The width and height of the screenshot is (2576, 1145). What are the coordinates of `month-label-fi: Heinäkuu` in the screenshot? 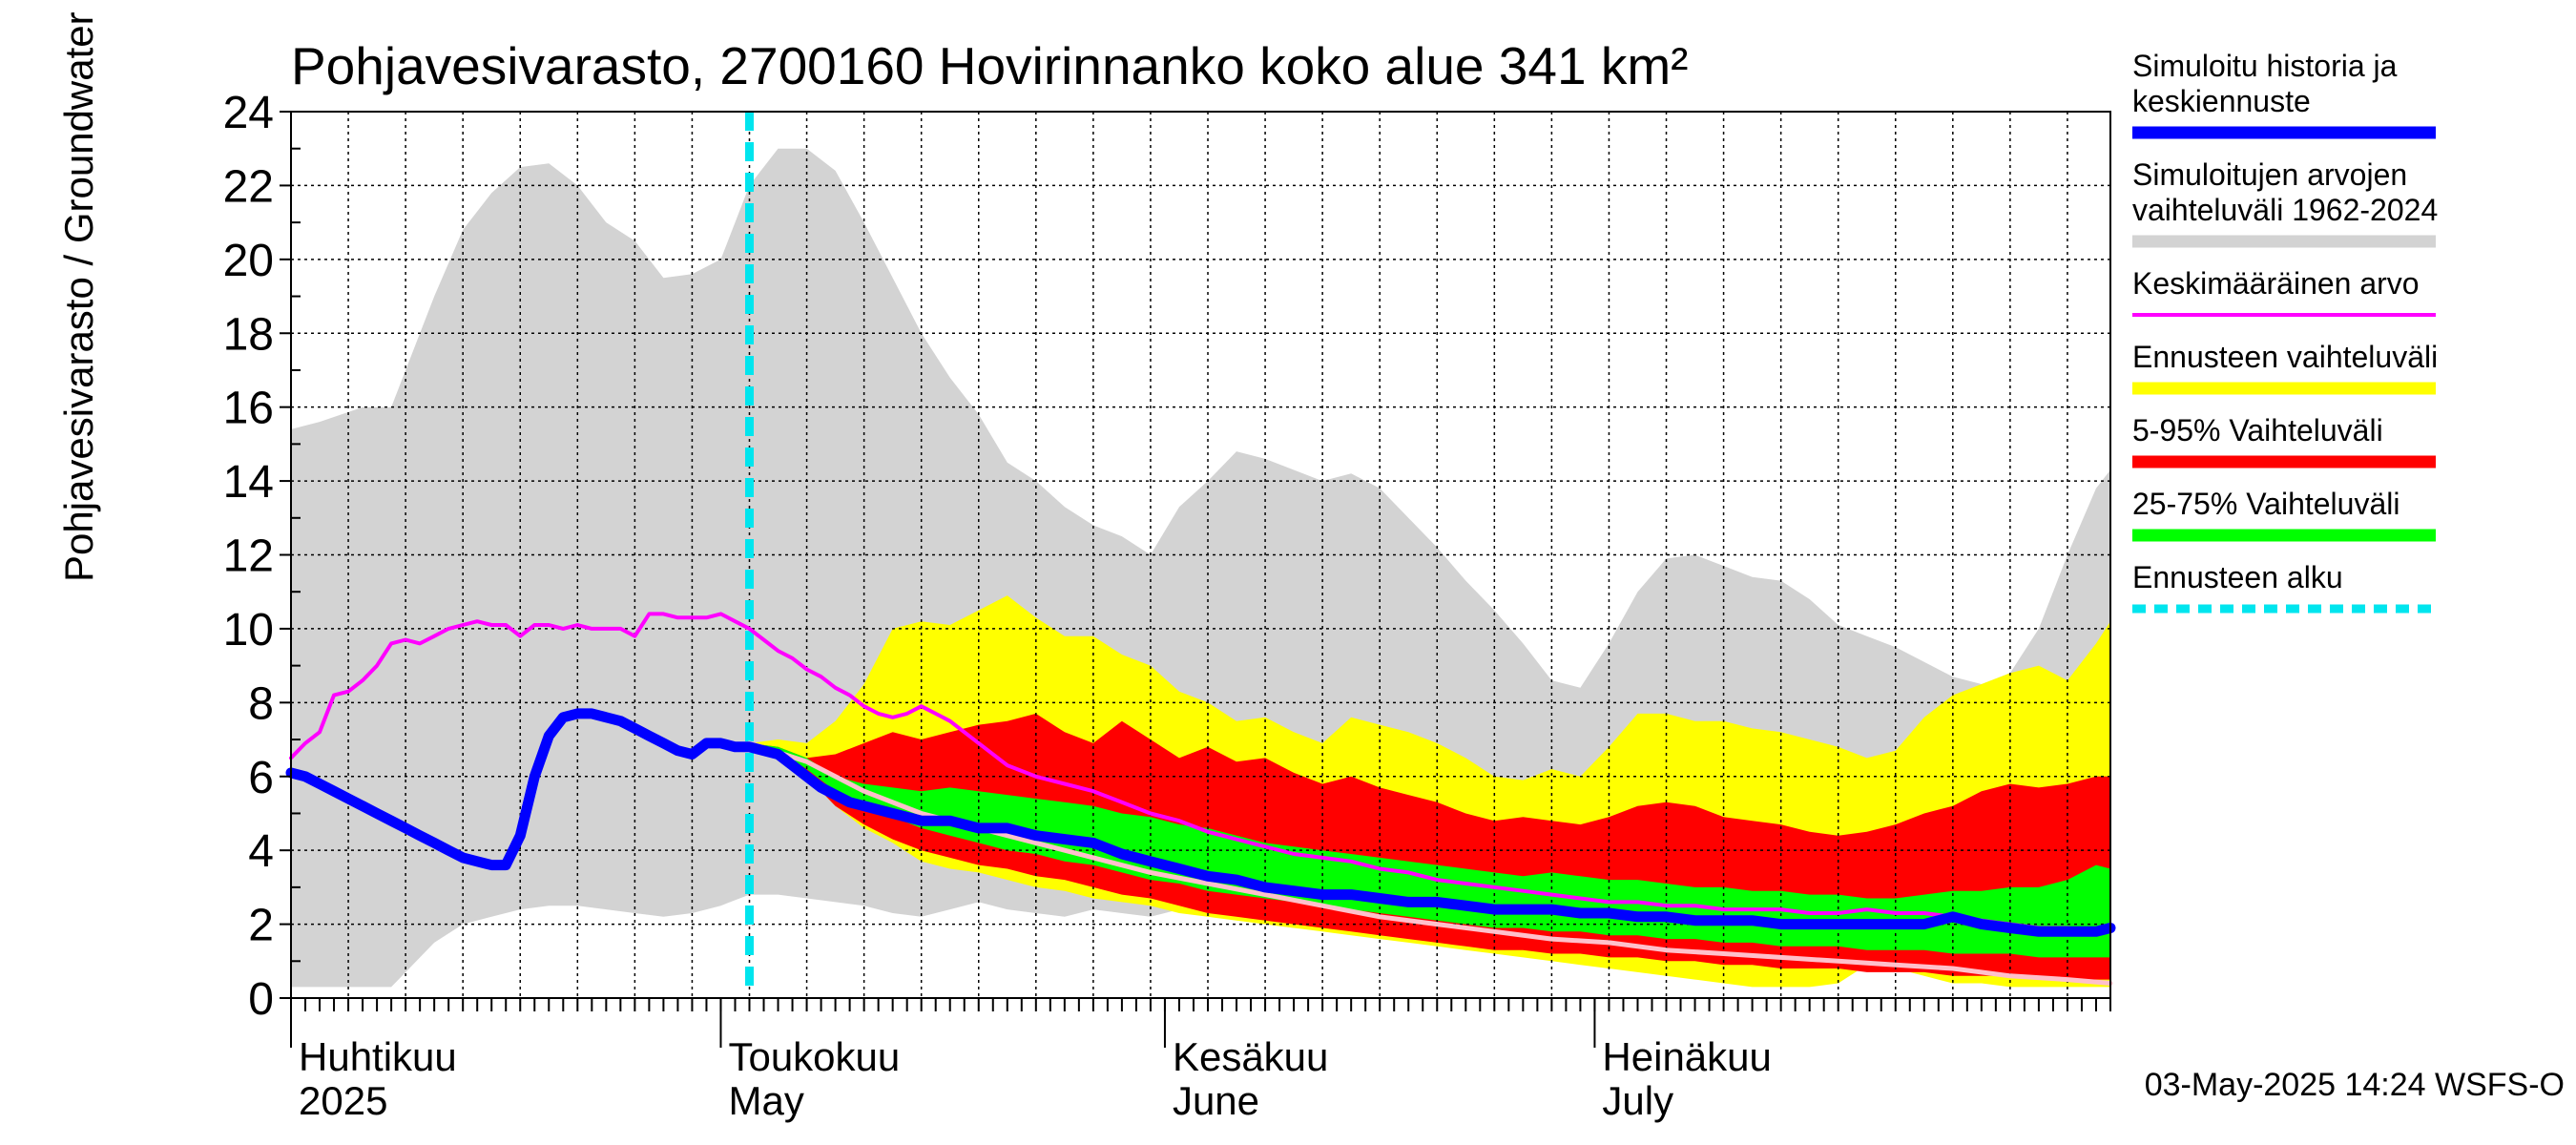 It's located at (1686, 1056).